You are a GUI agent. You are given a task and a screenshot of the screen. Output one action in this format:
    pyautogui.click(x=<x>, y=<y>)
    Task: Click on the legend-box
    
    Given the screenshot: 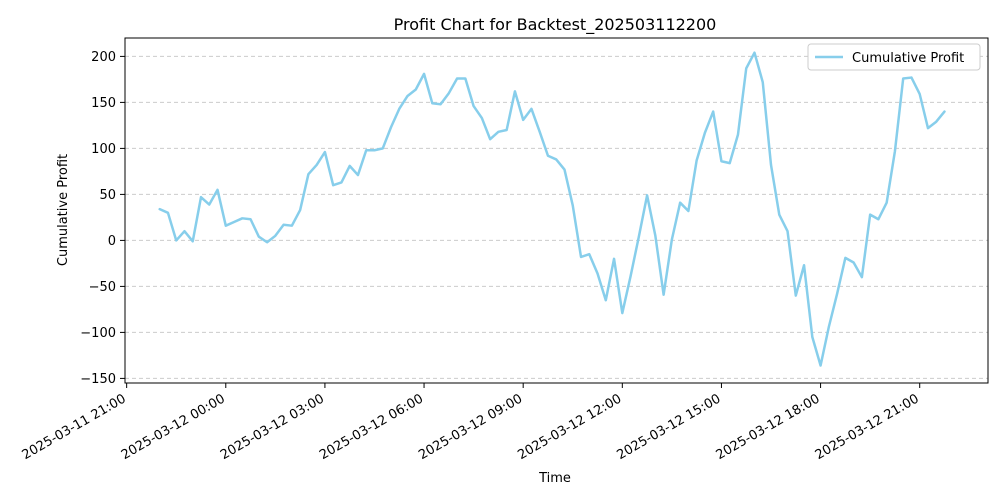 What is the action you would take?
    pyautogui.click(x=894, y=57)
    